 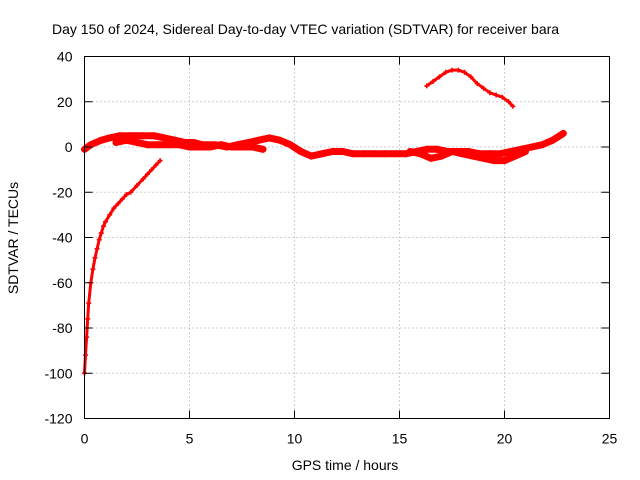 What do you see at coordinates (65, 102) in the screenshot?
I see `y-tick-label: 20` at bounding box center [65, 102].